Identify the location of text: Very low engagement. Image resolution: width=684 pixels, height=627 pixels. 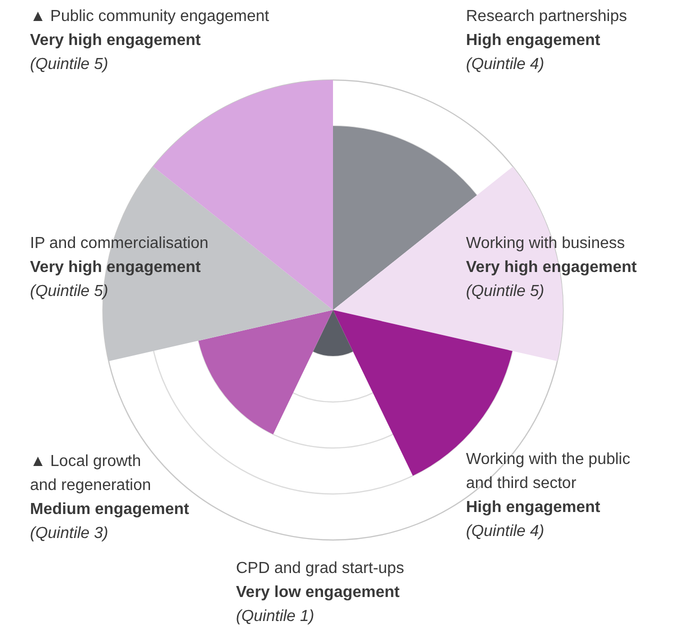
(318, 592).